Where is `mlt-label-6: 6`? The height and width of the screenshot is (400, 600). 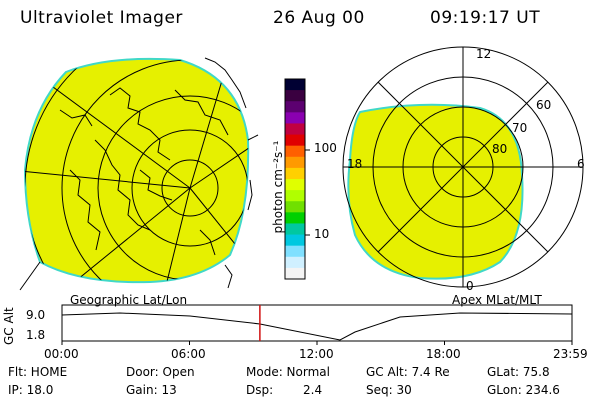
mlt-label-6: 6 is located at coordinates (581, 164).